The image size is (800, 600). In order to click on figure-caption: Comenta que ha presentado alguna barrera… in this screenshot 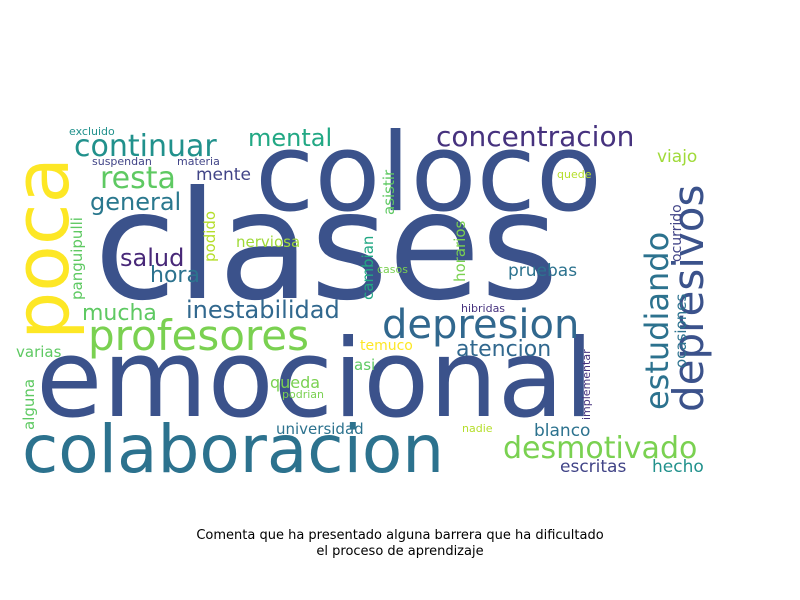, I will do `click(400, 544)`.